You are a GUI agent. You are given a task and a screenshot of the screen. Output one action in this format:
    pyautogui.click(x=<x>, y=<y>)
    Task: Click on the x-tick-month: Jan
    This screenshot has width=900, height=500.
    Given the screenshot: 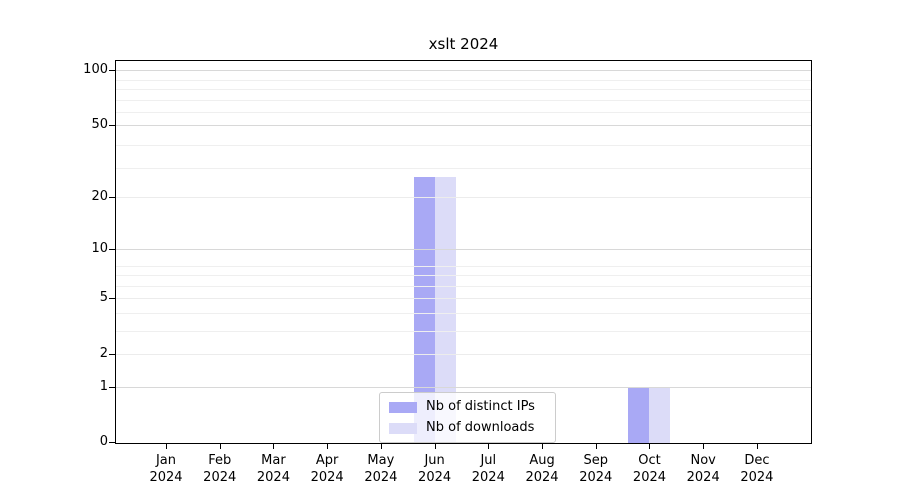 What is the action you would take?
    pyautogui.click(x=166, y=460)
    